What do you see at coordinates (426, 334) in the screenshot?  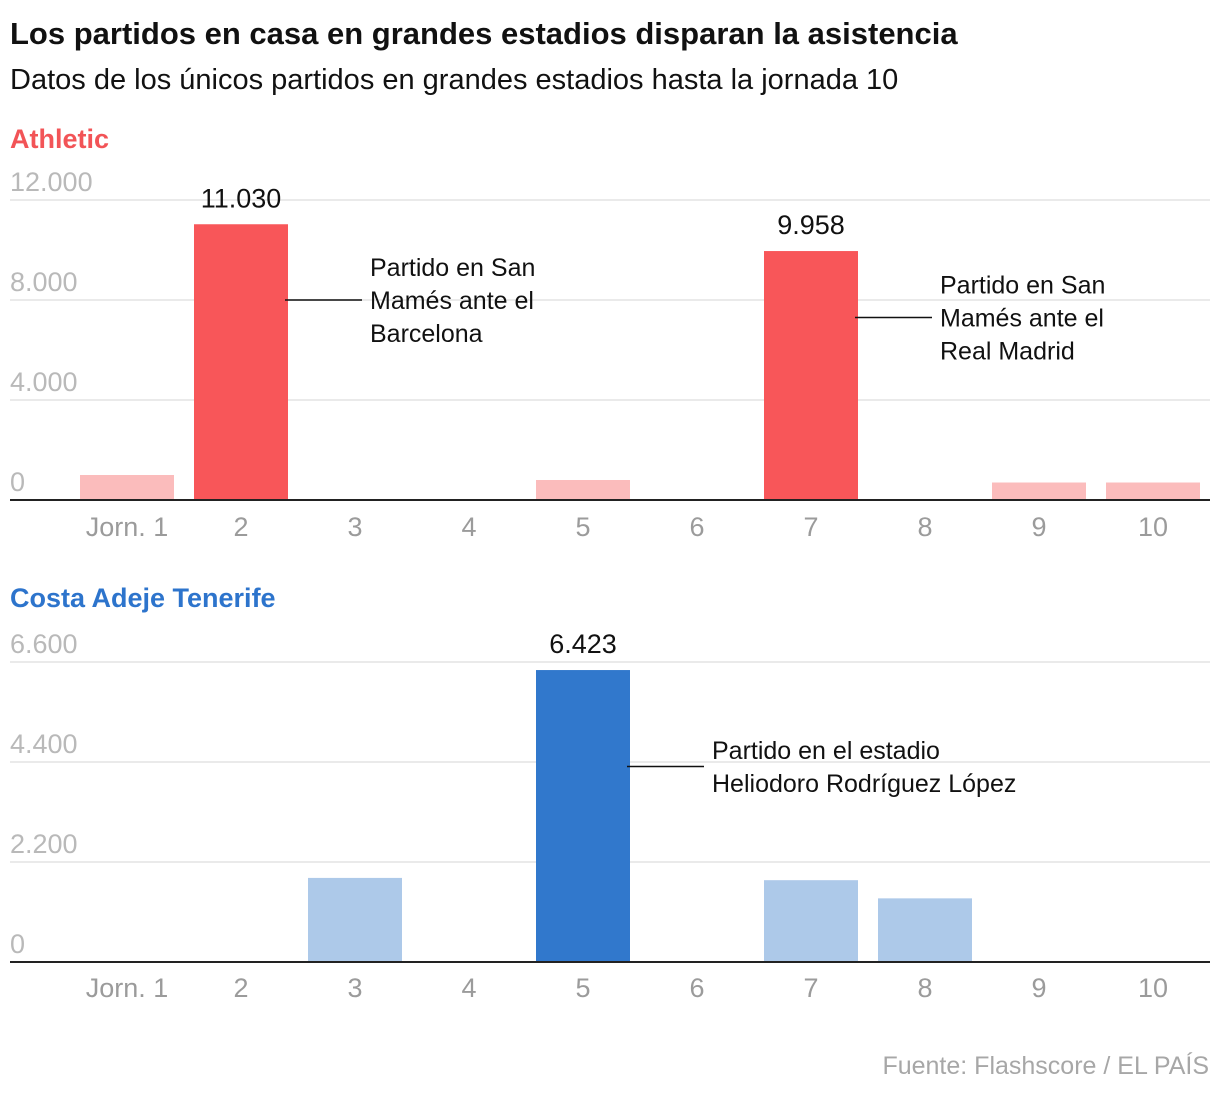 I see `annotation-text: Barcelona` at bounding box center [426, 334].